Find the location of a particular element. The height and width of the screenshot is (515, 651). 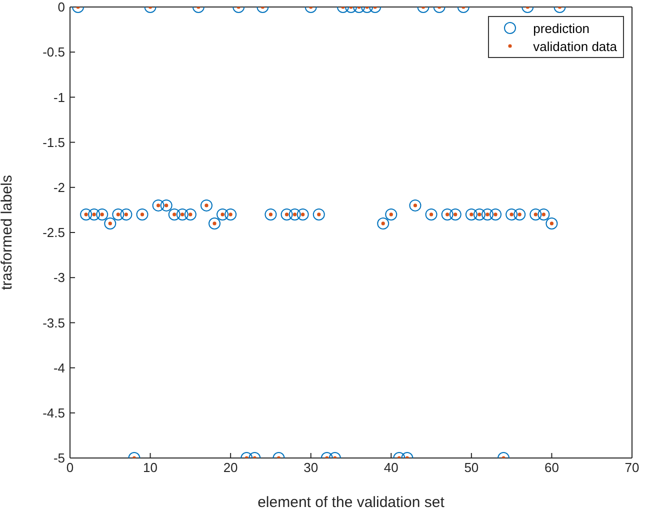

x-tick-label: 70 is located at coordinates (632, 468).